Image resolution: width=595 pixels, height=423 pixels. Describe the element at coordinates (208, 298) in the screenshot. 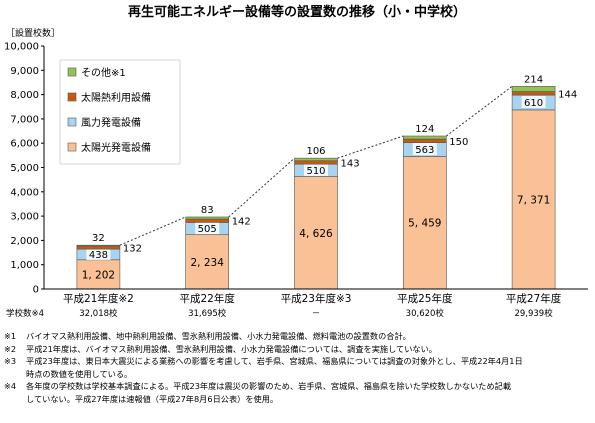

I see `x-tick-label: 平成22年度` at that location.